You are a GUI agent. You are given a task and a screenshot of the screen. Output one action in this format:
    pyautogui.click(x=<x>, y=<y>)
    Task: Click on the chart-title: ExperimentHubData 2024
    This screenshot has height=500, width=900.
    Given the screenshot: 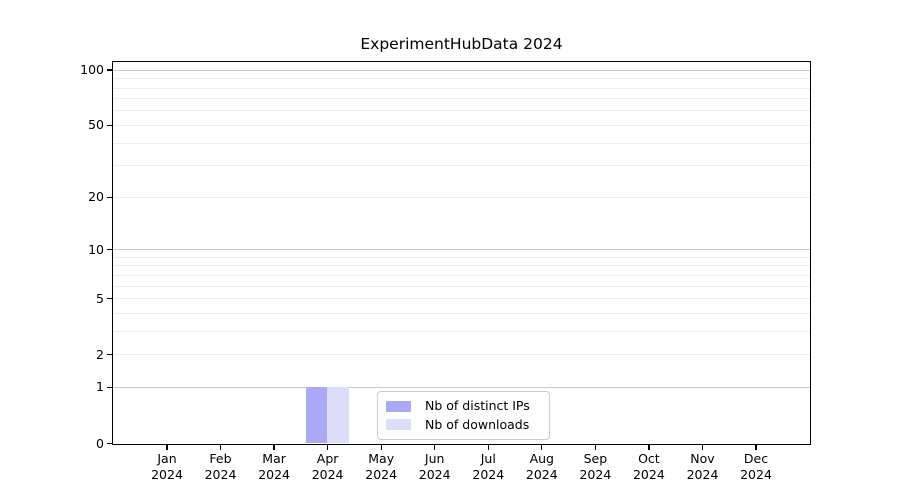 What is the action you would take?
    pyautogui.click(x=461, y=44)
    